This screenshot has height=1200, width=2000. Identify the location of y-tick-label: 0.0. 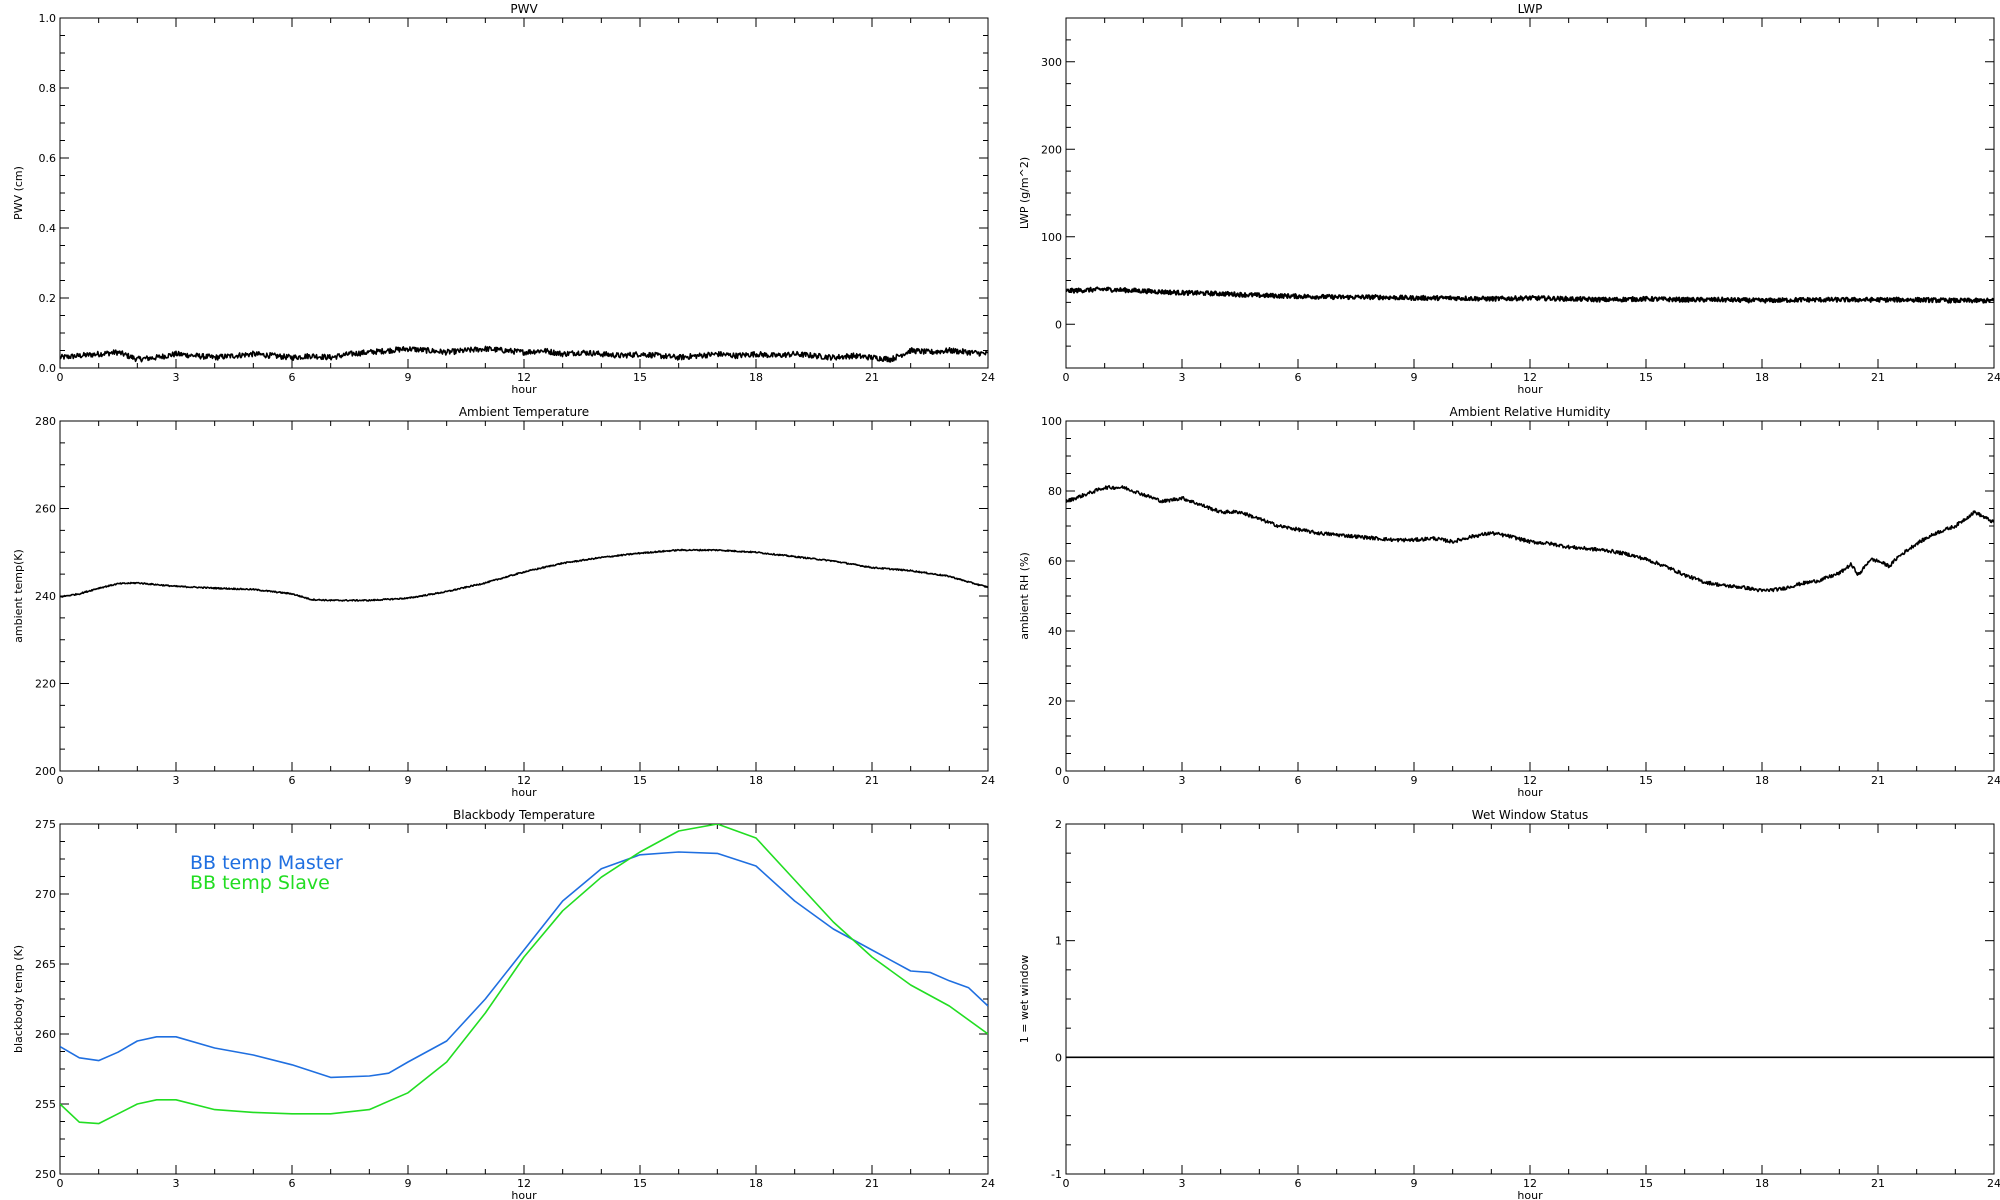
(48, 368).